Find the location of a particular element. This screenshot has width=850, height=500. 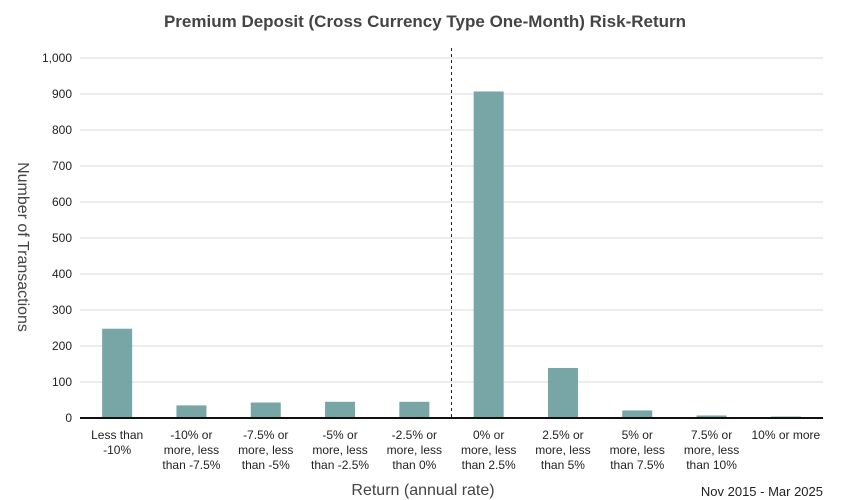

x-category-label-line: than 7.5% is located at coordinates (637, 465).